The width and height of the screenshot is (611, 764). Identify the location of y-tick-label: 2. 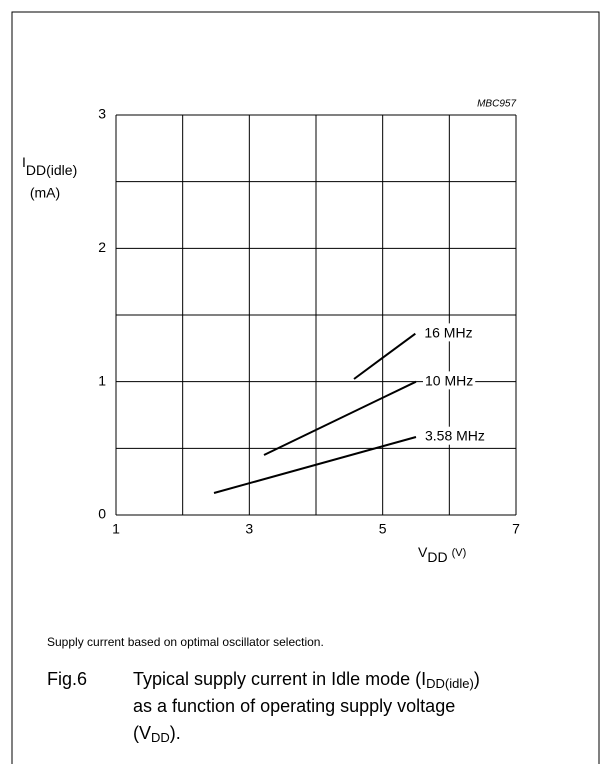
(102, 247).